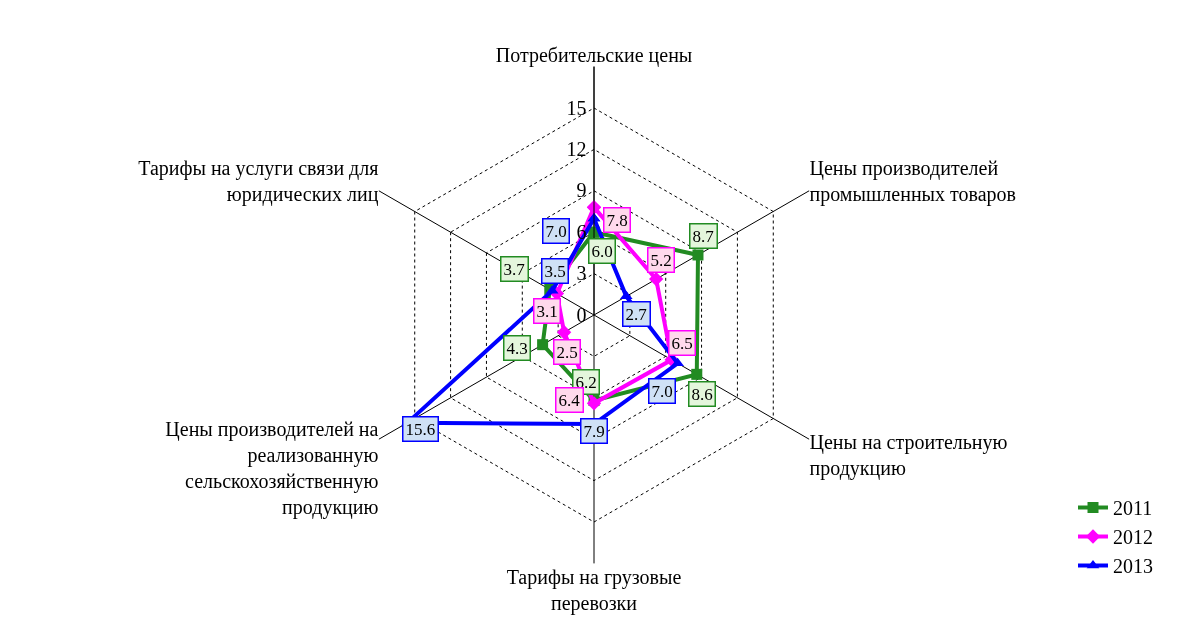 This screenshot has height=630, width=1188. I want to click on y-tick-label: 9, so click(581, 190).